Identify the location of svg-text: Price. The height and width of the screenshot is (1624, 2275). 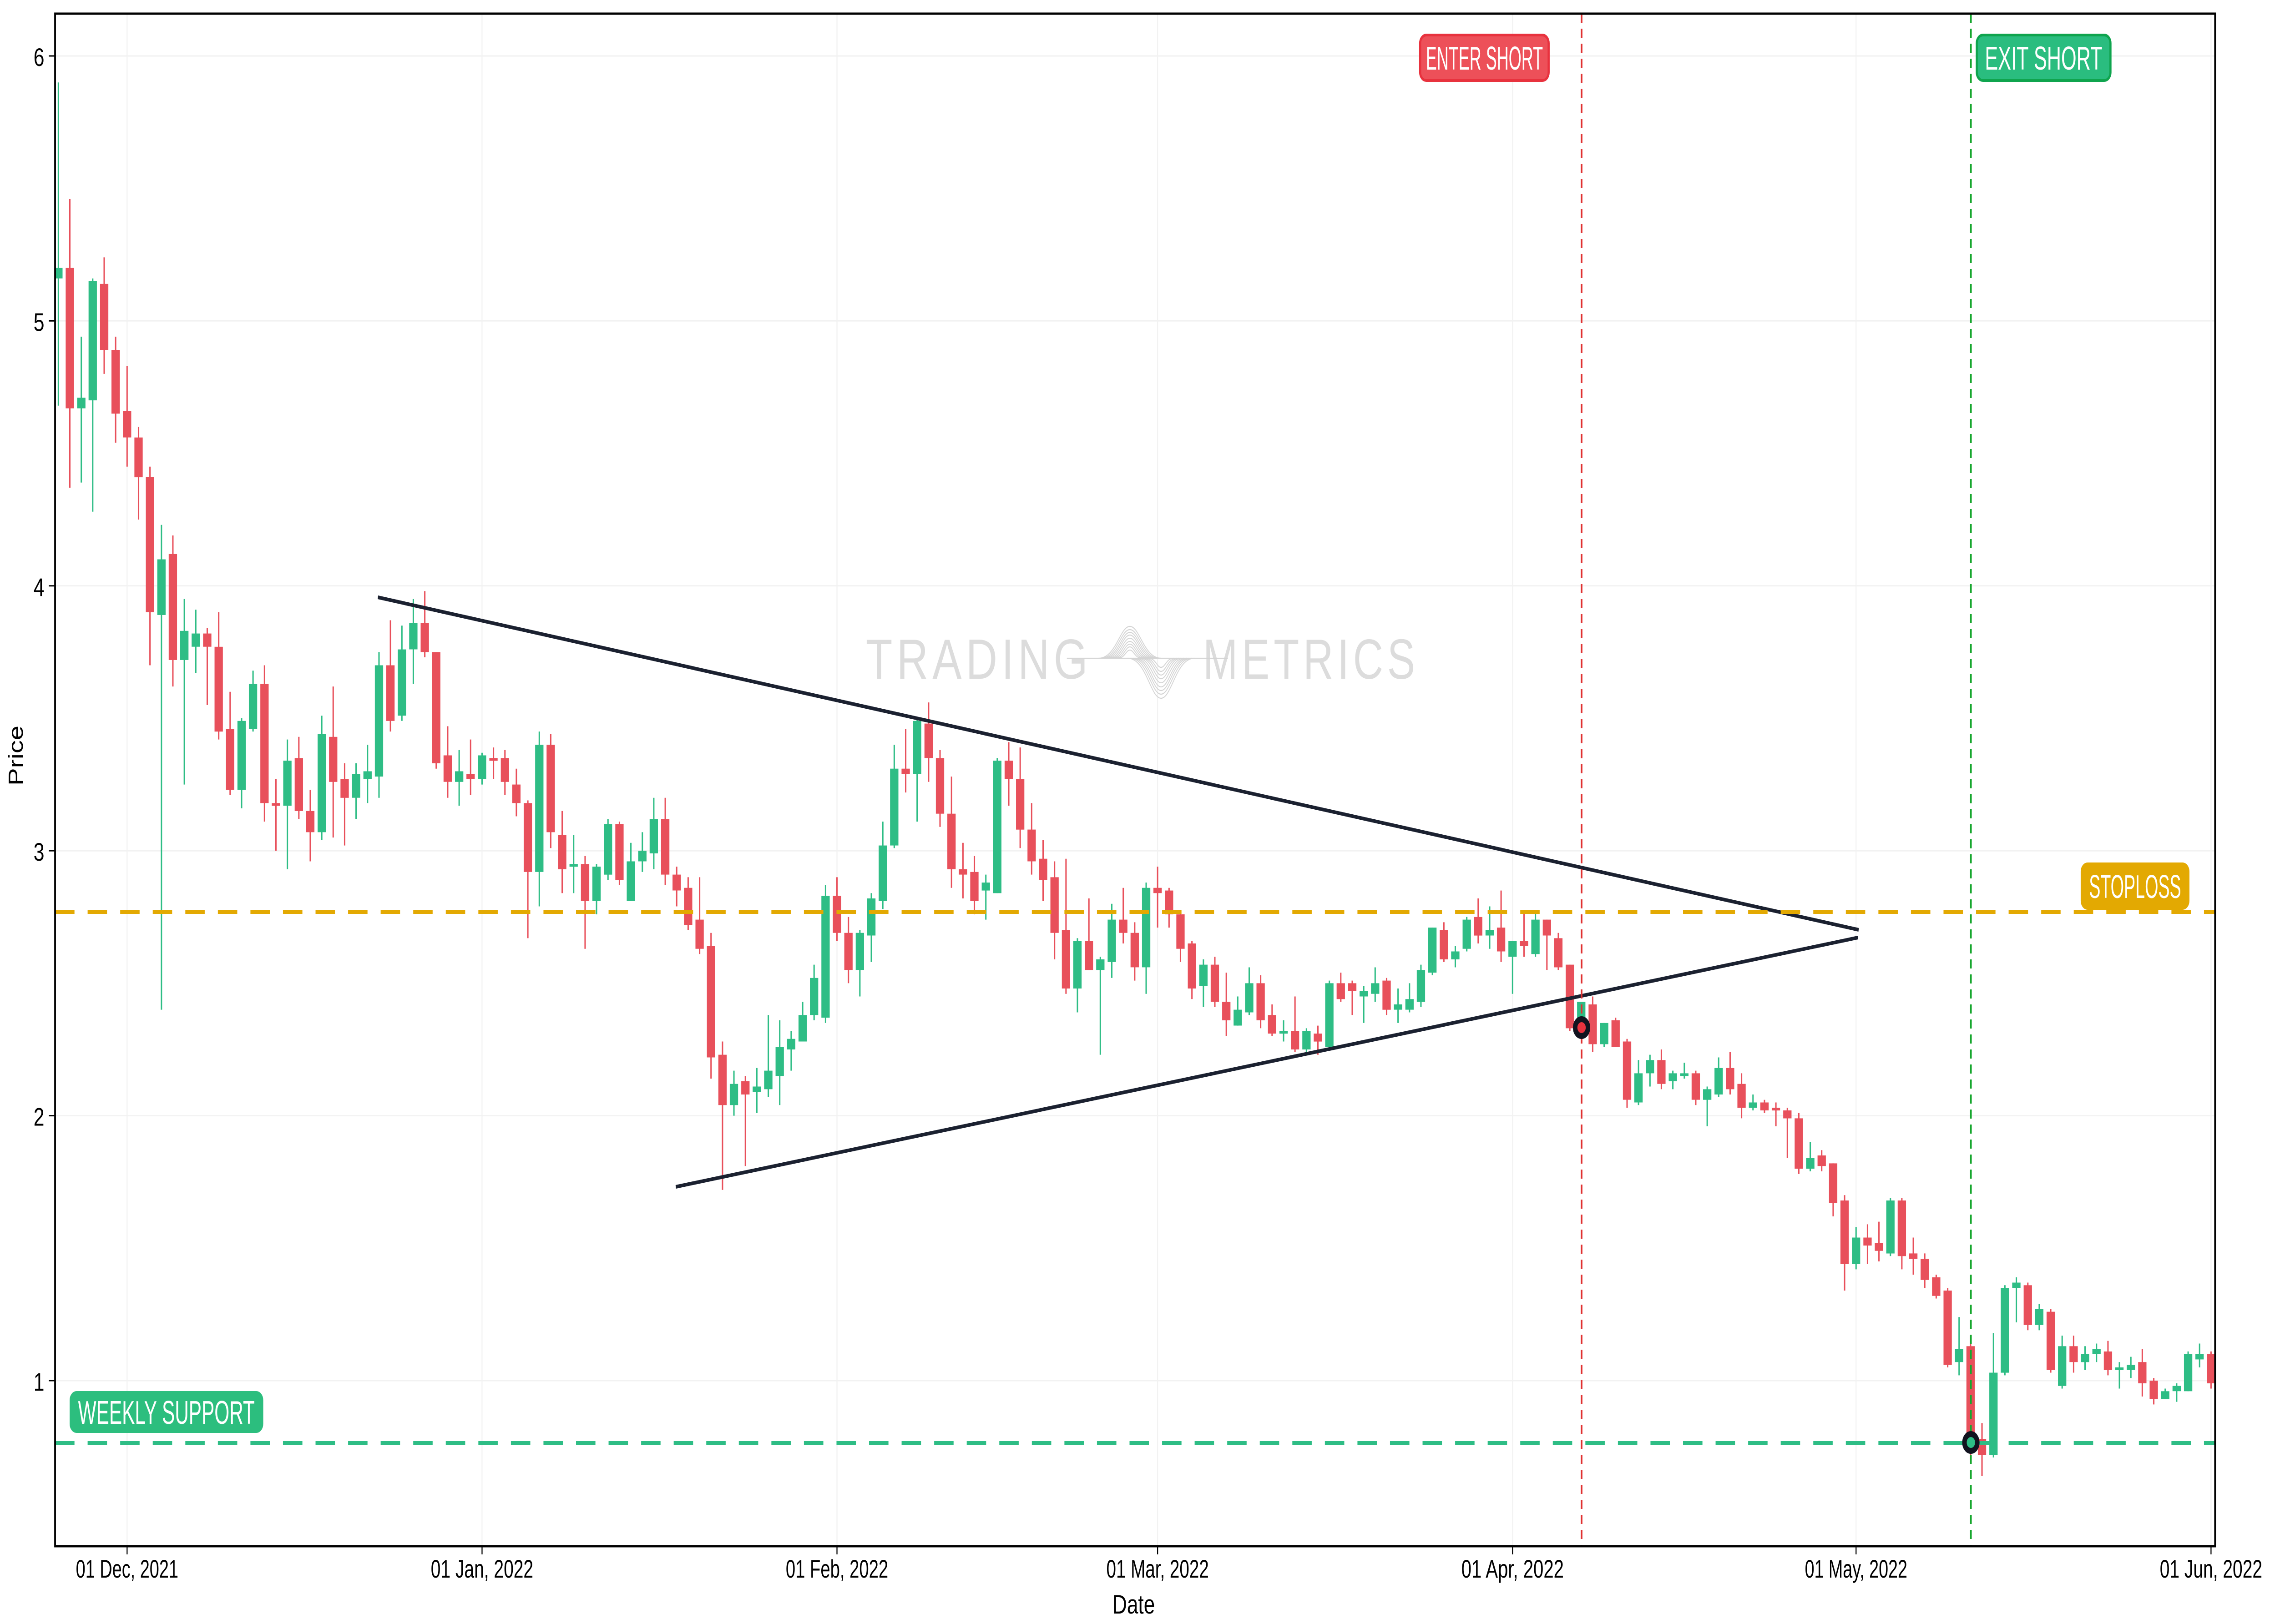
(16, 756).